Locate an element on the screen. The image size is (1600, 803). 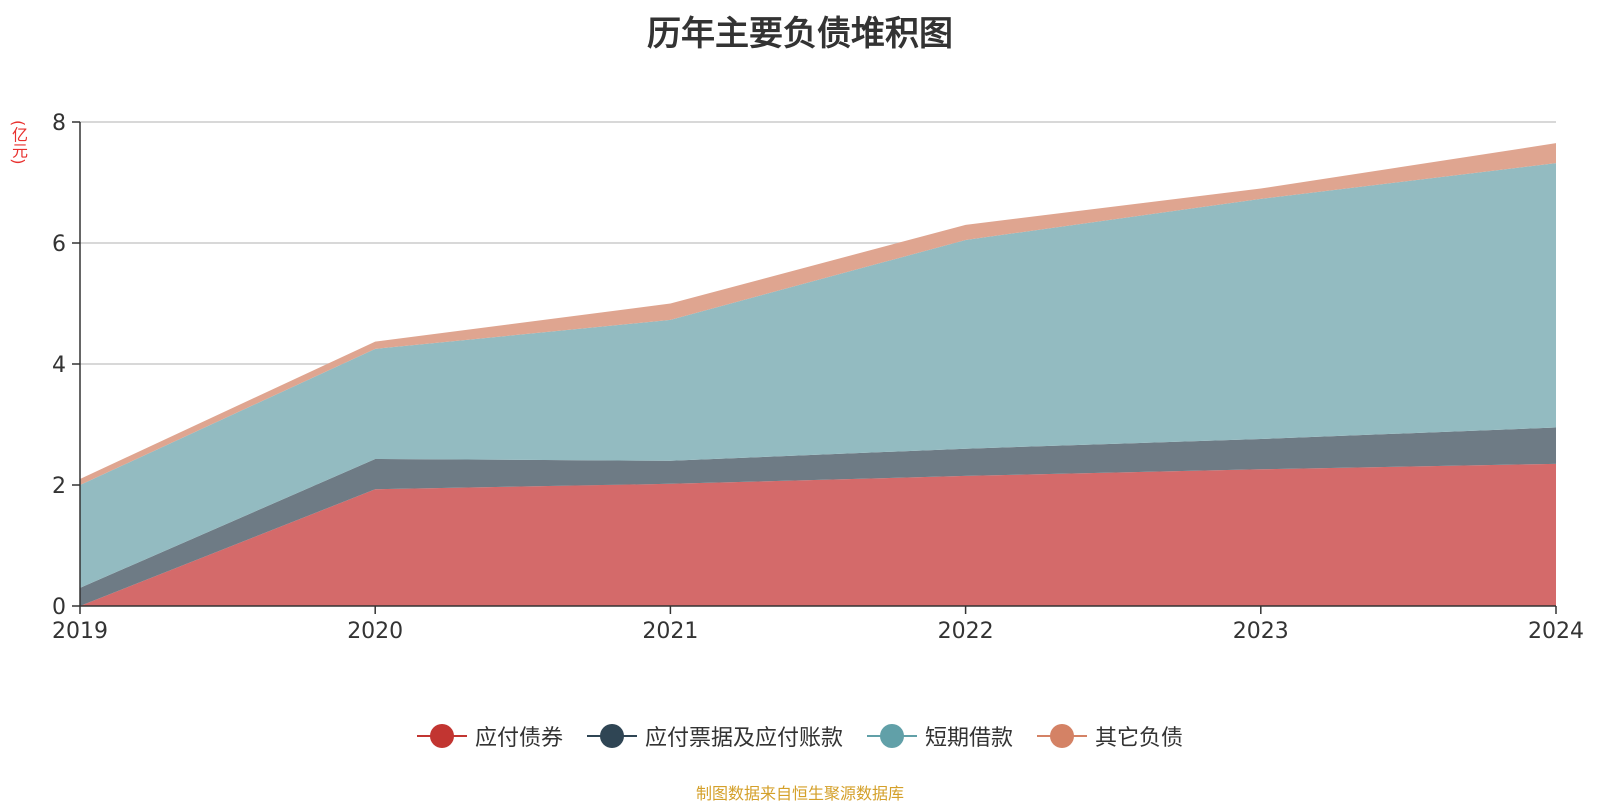
x-tick-label: 2024 is located at coordinates (1556, 631).